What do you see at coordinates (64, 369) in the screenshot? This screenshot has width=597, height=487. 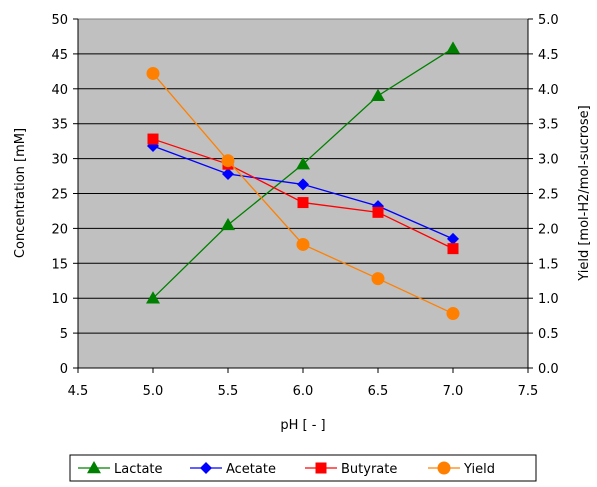 I see `y-tick-label: 0` at bounding box center [64, 369].